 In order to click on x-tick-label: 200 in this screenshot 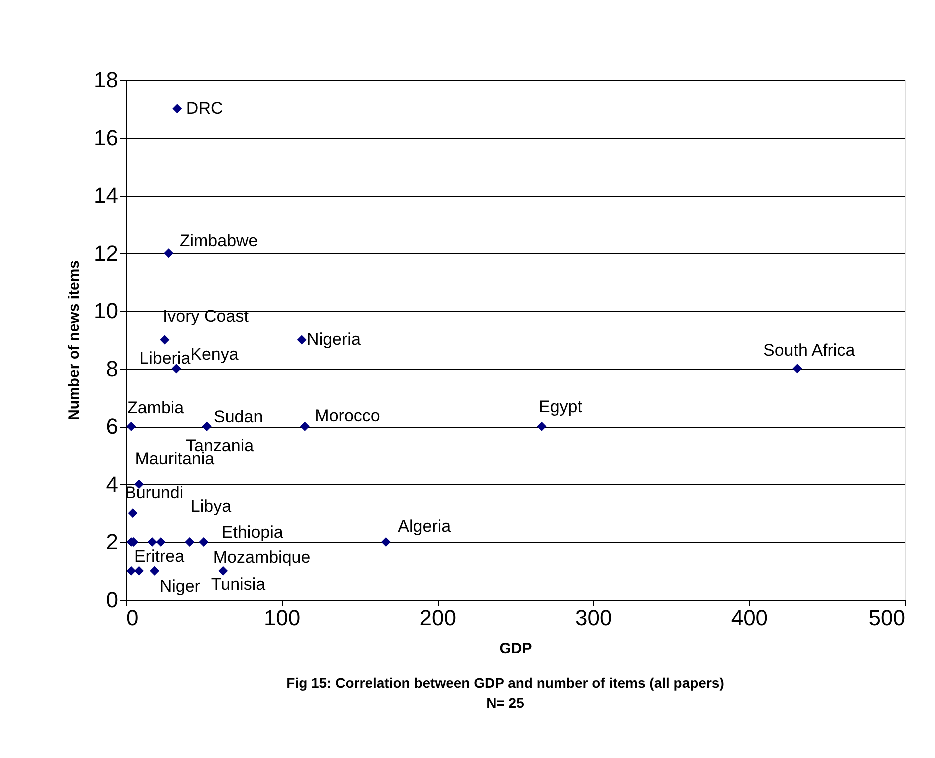, I will do `click(438, 618)`.